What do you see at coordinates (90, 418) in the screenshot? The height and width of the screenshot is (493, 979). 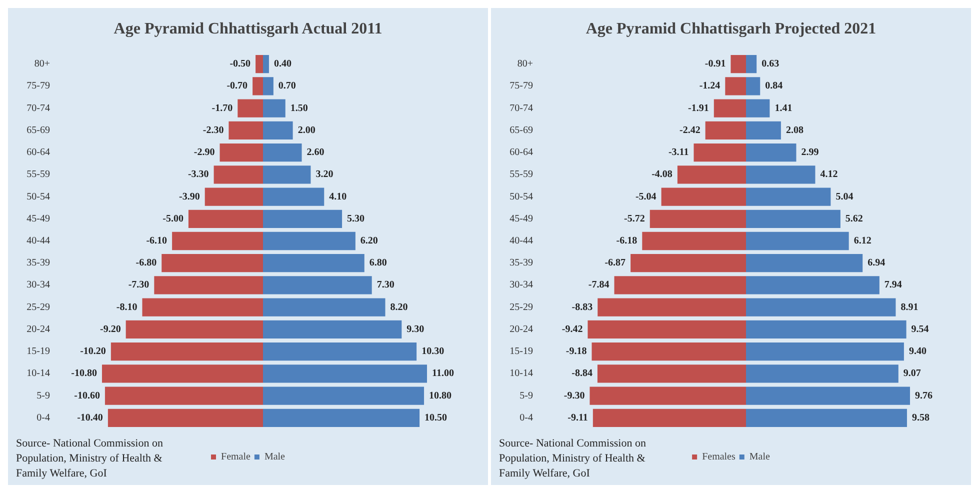 I see `data-label: -10.40` at bounding box center [90, 418].